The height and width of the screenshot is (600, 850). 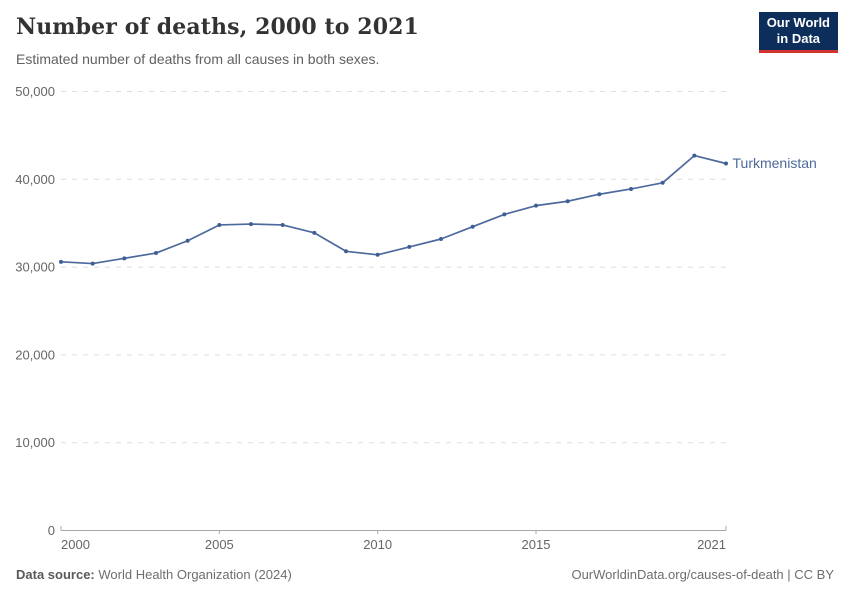 I want to click on y-axis-tick-label: 30,000, so click(x=35, y=267).